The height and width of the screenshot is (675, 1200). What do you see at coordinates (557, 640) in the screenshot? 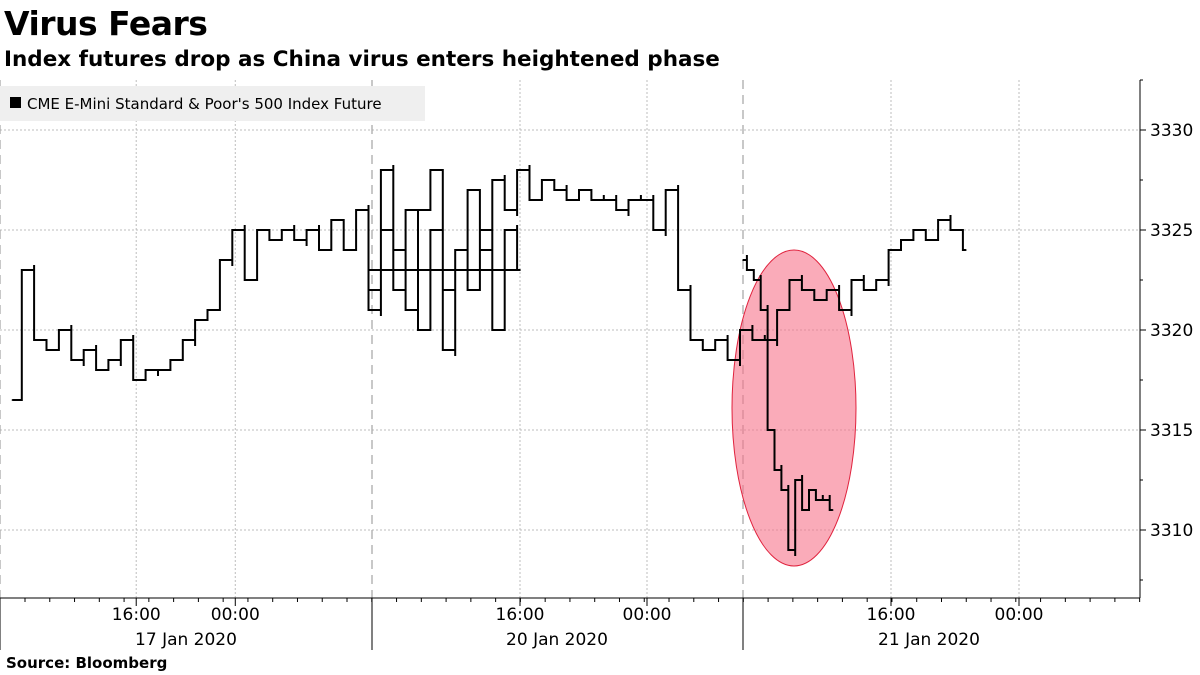
I see `x-group-label: 20 Jan 2020` at bounding box center [557, 640].